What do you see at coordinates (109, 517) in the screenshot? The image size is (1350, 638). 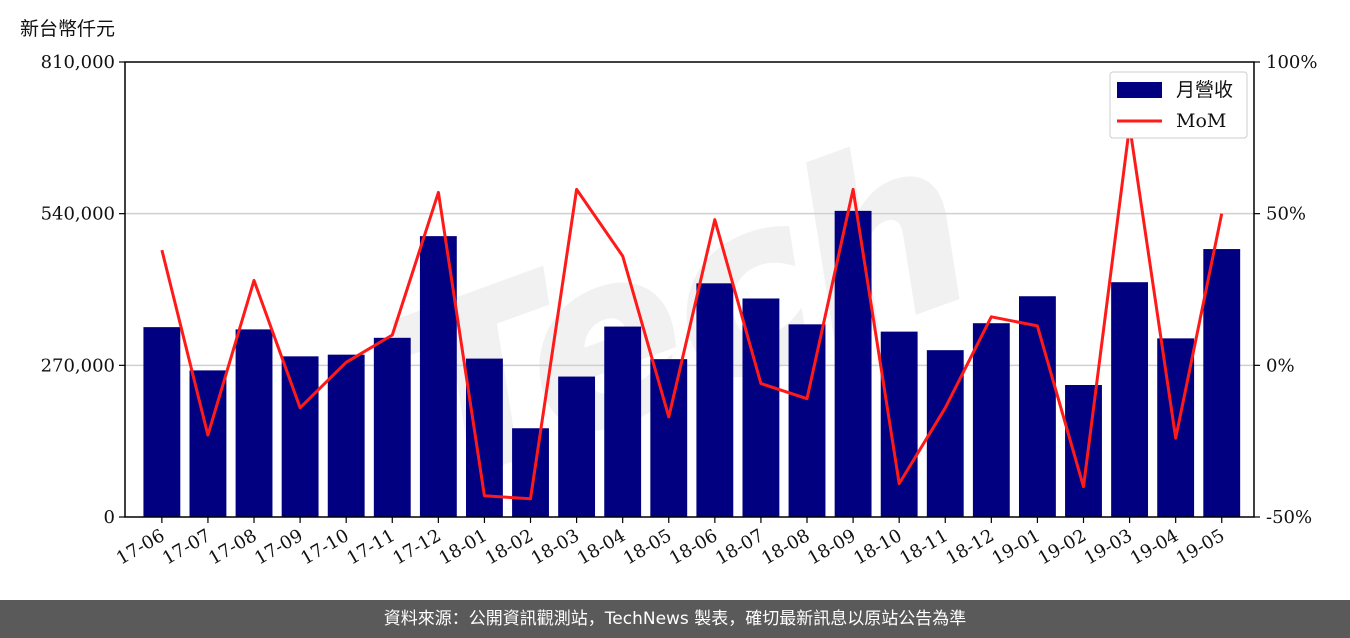 I see `left-tick-label: 0` at bounding box center [109, 517].